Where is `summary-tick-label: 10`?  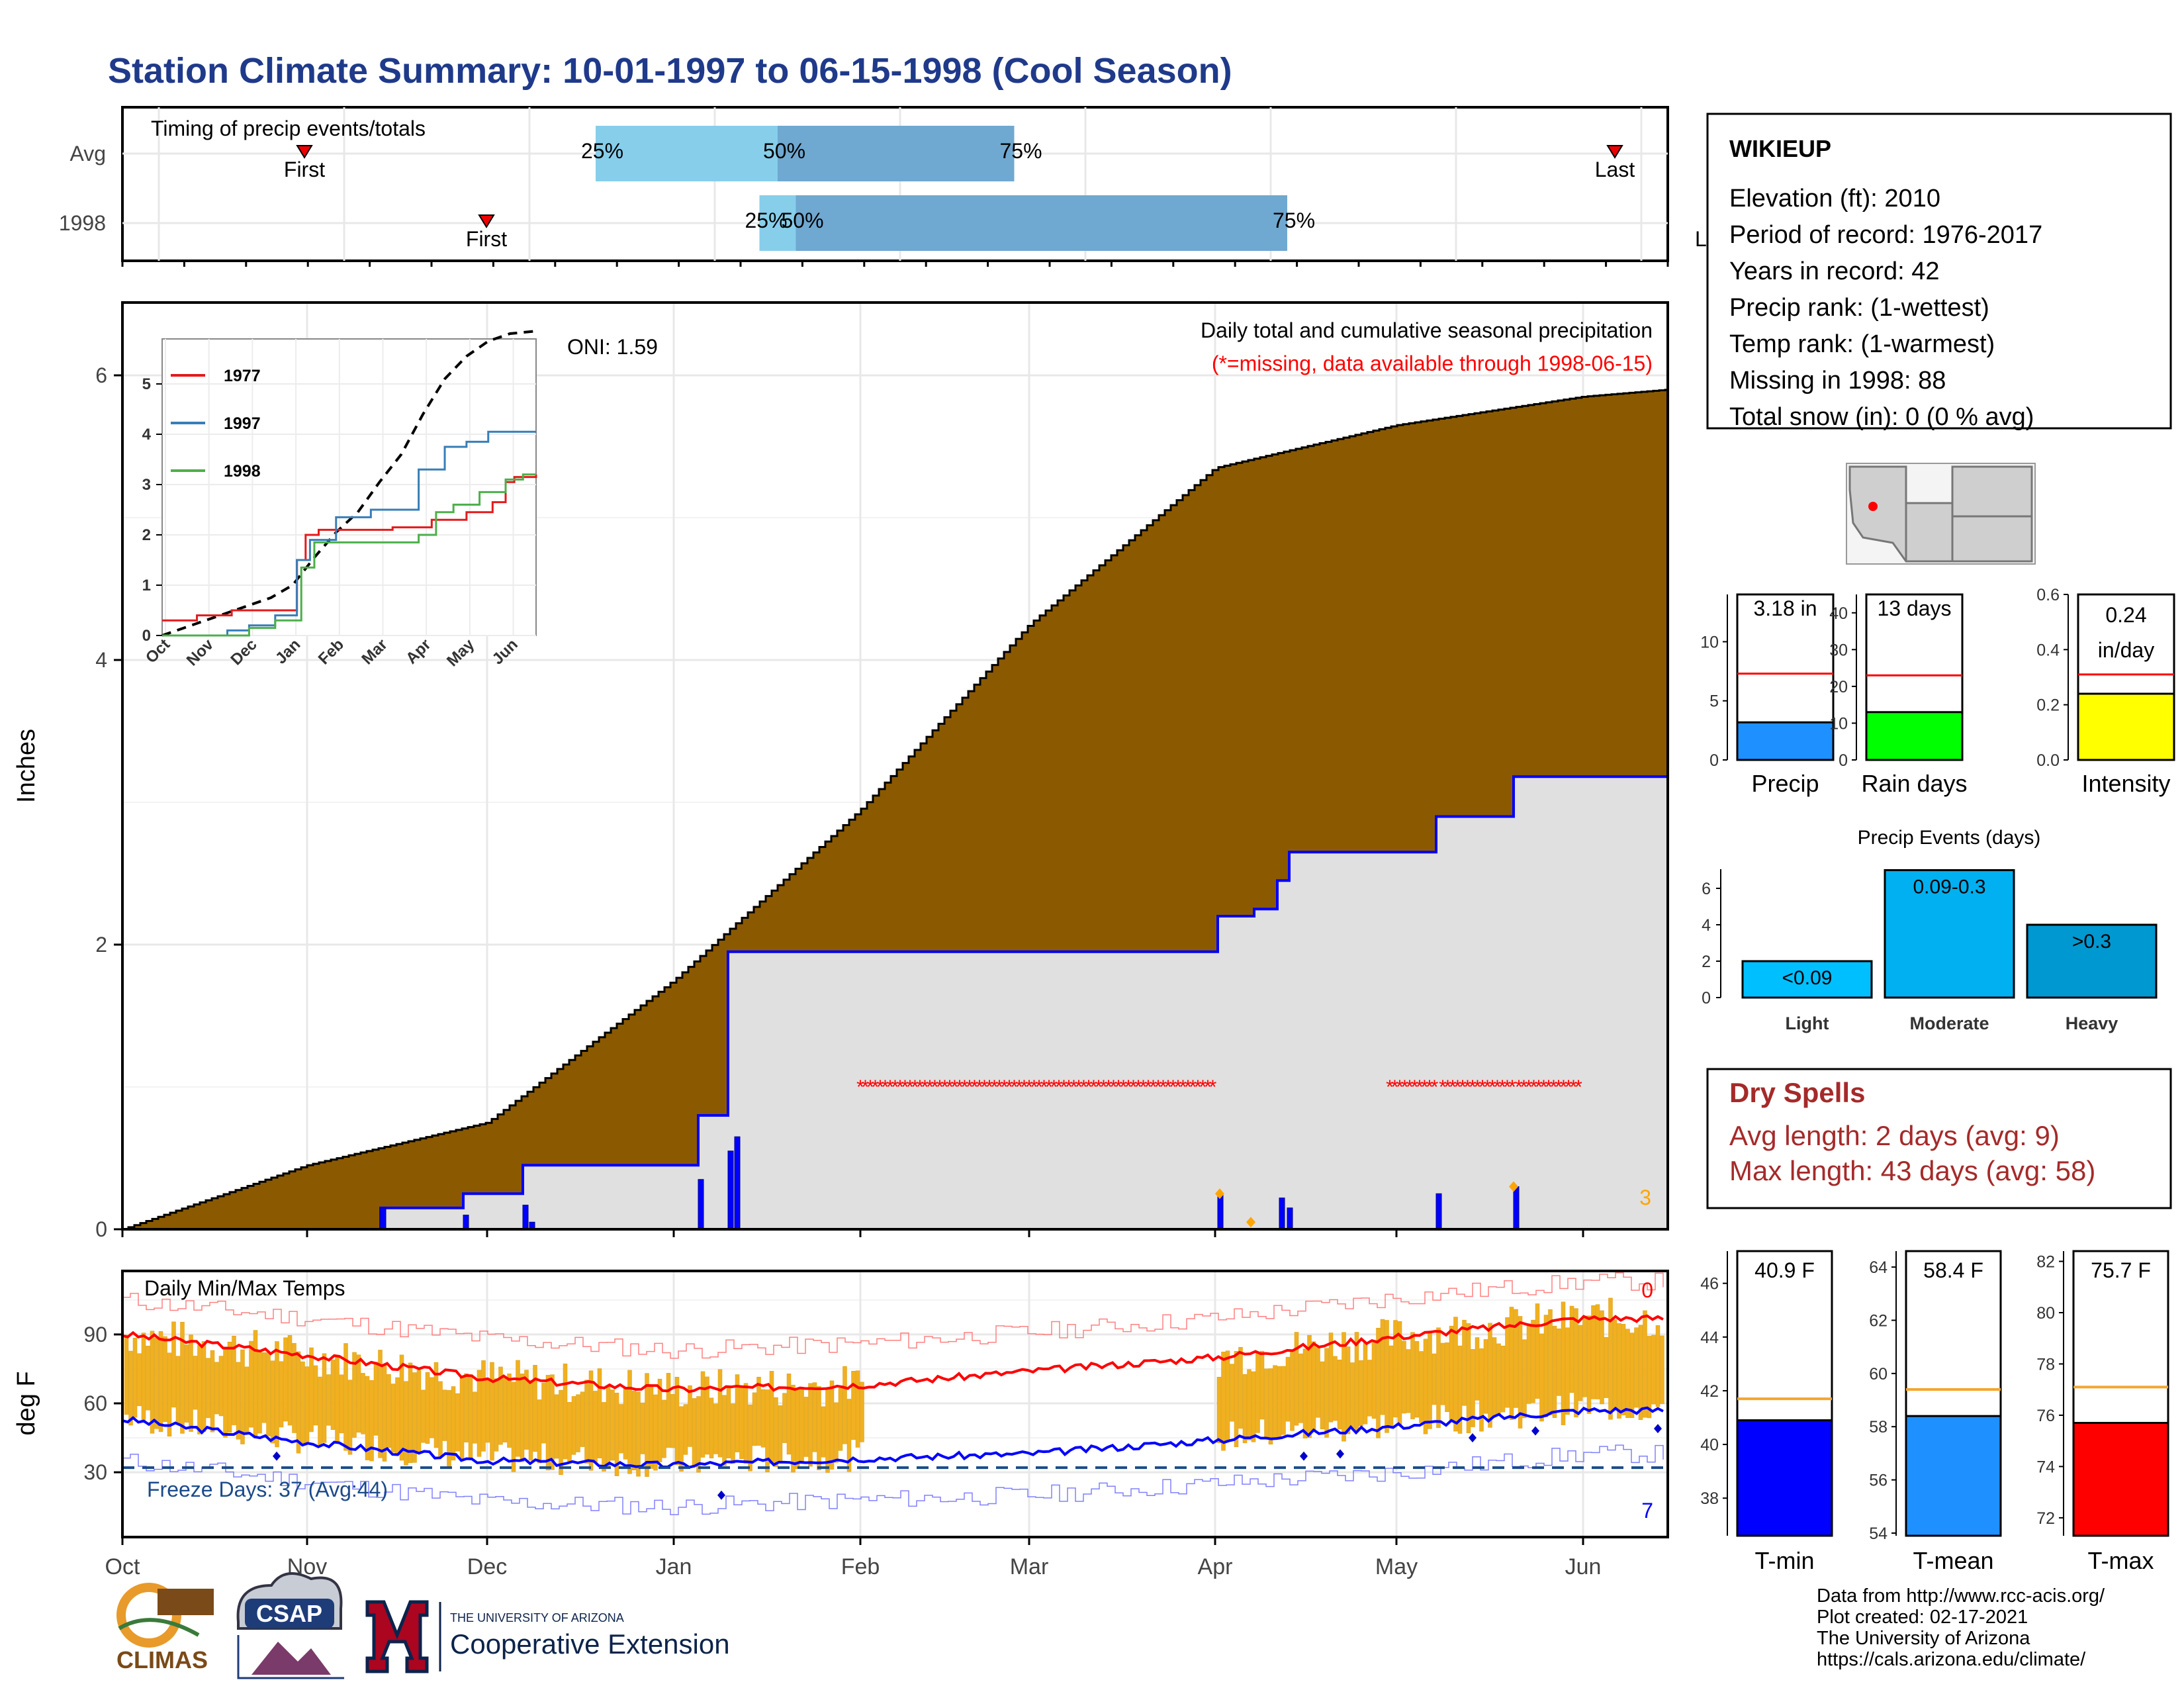
summary-tick-label: 10 is located at coordinates (1838, 723).